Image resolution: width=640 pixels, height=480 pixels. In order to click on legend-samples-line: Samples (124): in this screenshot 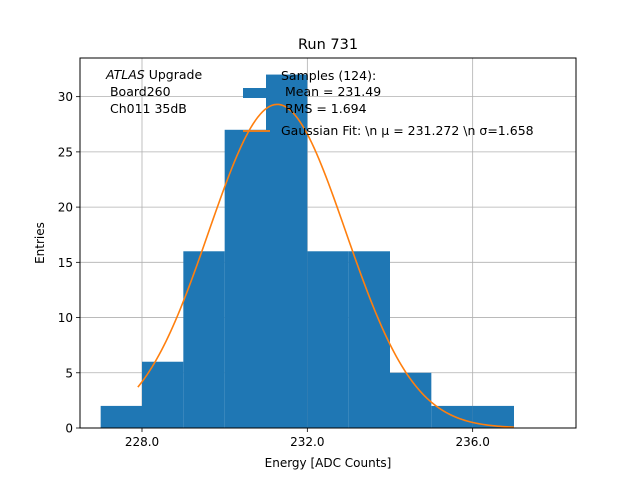, I will do `click(328, 75)`.